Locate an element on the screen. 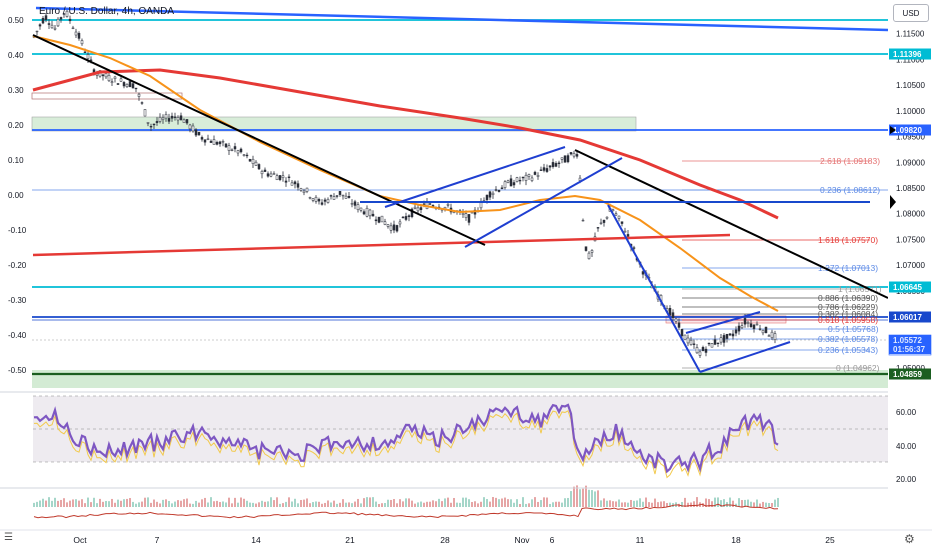  chart-title: Euro / U.S. Dollar, 4h, OANDA is located at coordinates (107, 11).